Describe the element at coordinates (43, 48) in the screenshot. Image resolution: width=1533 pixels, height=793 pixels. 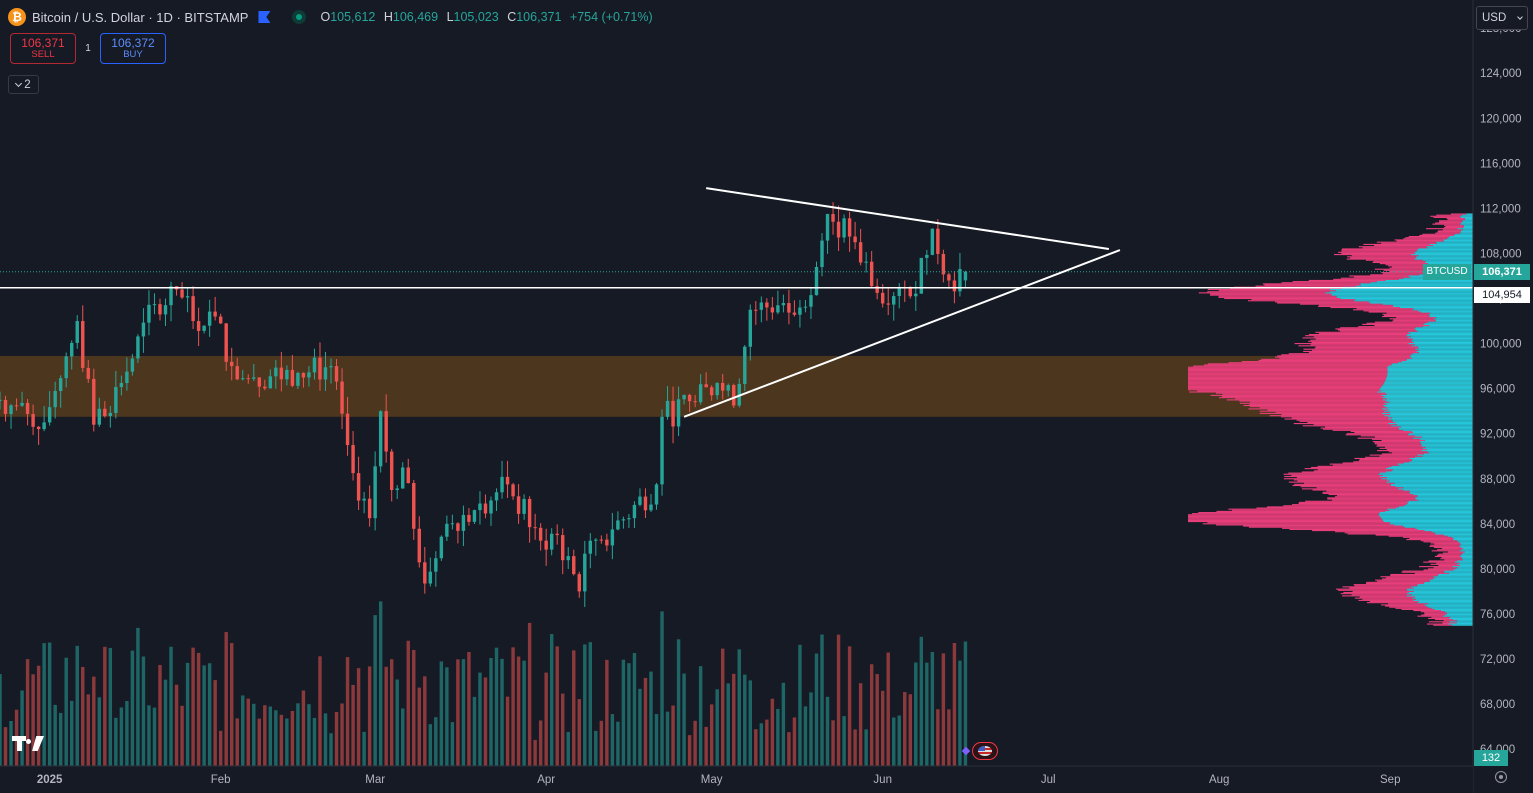
I see `sell-button: 106,371 SELL` at that location.